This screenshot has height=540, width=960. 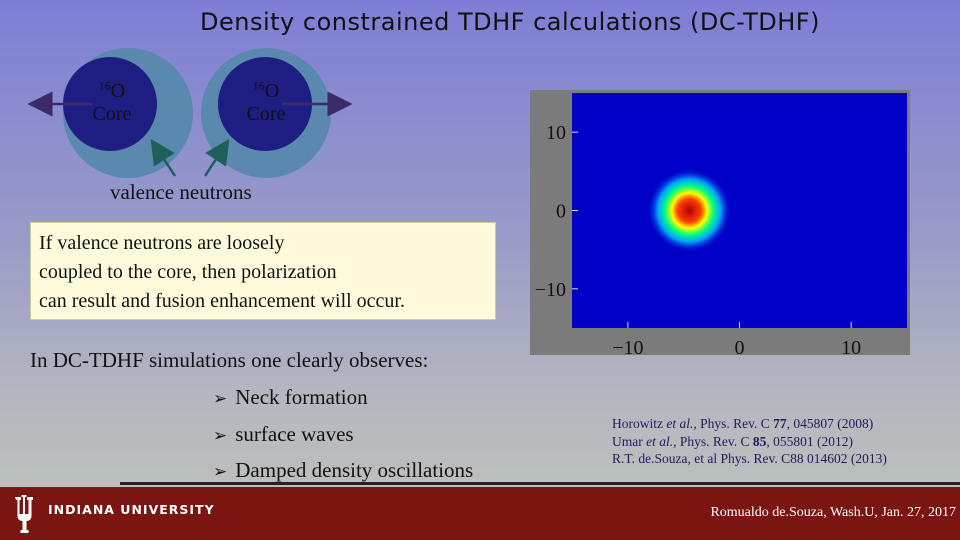 What do you see at coordinates (550, 290) in the screenshot?
I see `y-tick-label: −10` at bounding box center [550, 290].